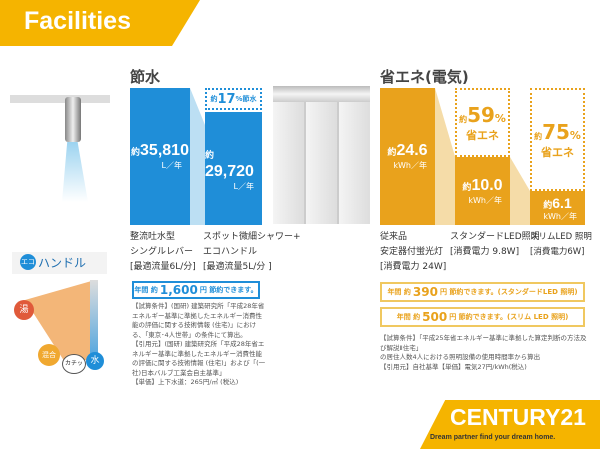 Image resolution: width=600 pixels, height=449 pixels. What do you see at coordinates (493, 437) in the screenshot?
I see `brand-tagline: Dream partner find your dream home.` at bounding box center [493, 437].